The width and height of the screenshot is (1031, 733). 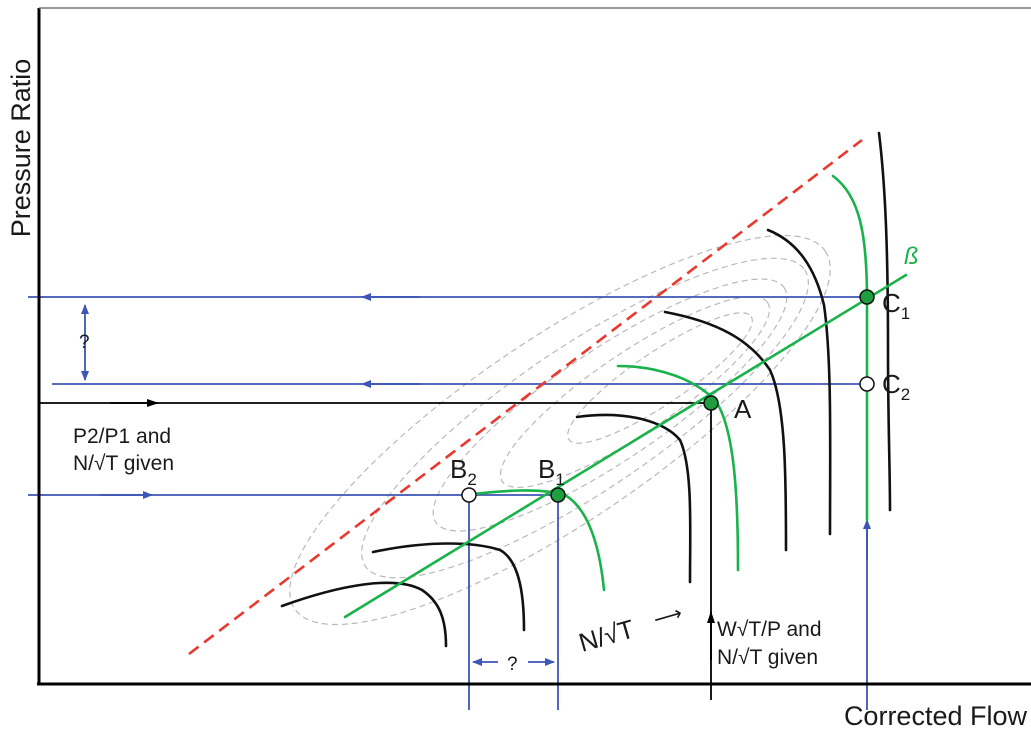 I want to click on point-c2-subscript: 2, so click(x=905, y=394).